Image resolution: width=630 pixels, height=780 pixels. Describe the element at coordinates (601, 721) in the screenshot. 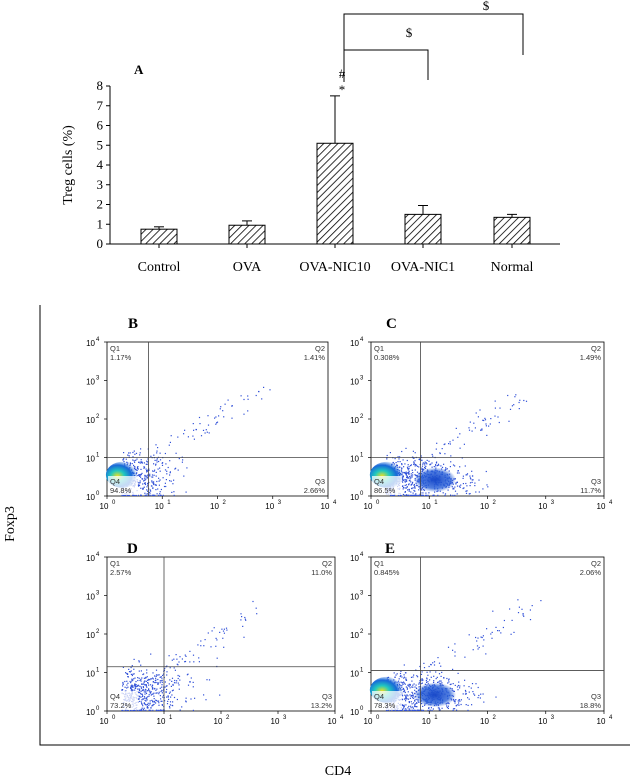

I see `x-tick-label: 10` at that location.